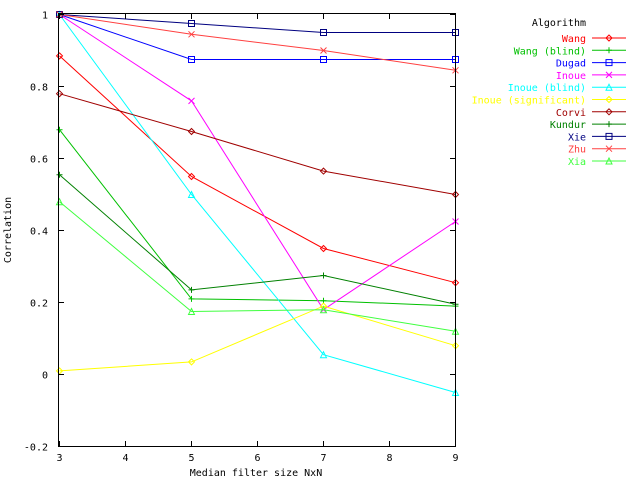  Describe the element at coordinates (609, 87) in the screenshot. I see `legend-marker-inoue-blind` at that location.